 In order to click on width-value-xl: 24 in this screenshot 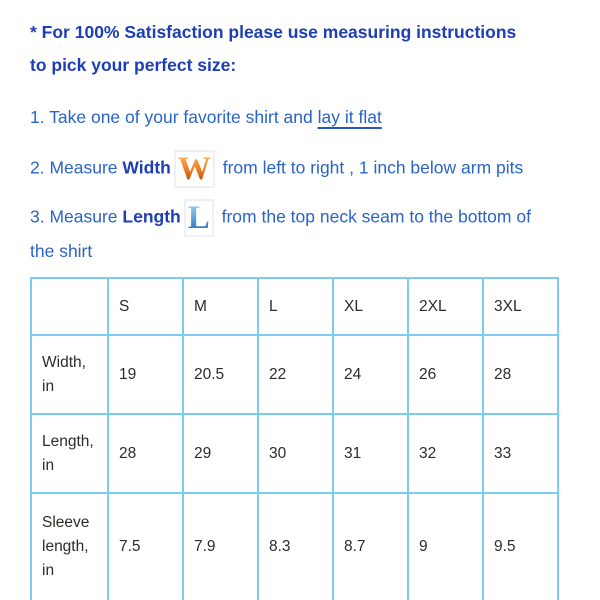, I will do `click(370, 374)`.